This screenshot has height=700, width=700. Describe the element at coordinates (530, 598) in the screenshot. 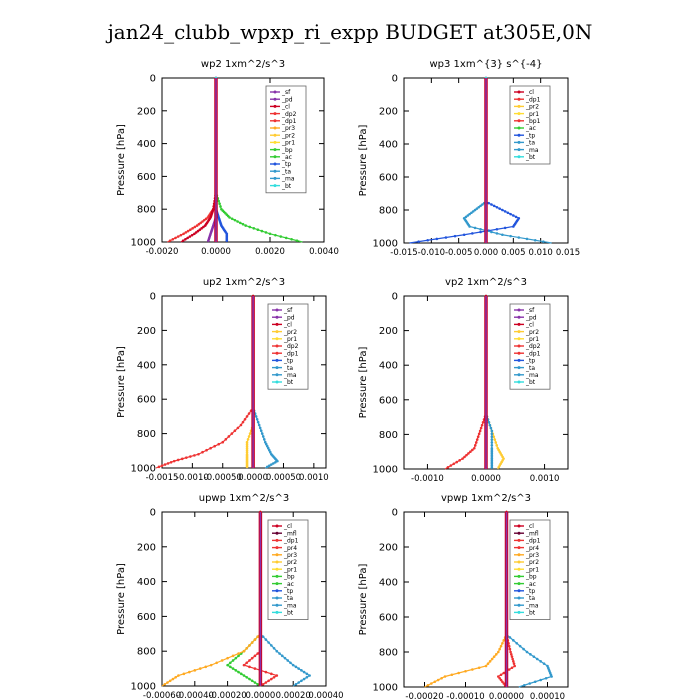

I see `legend-label: _ta` at that location.